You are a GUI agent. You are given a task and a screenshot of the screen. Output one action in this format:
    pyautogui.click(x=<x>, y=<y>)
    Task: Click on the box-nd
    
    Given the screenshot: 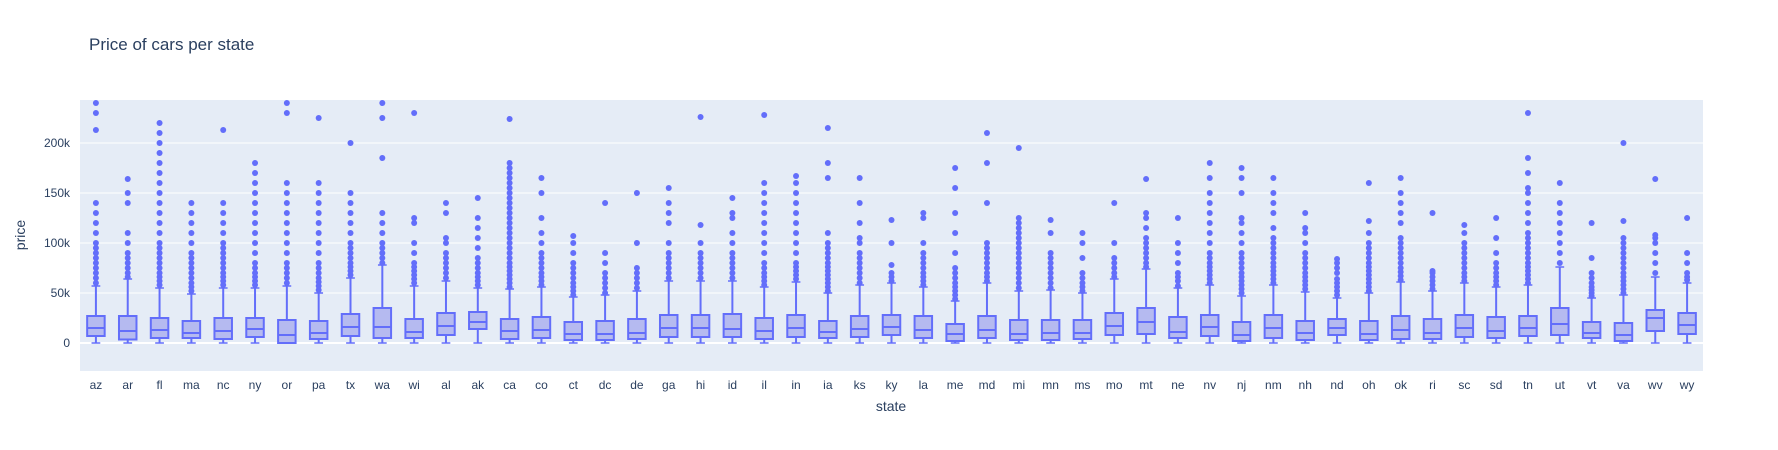 What is the action you would take?
    pyautogui.click(x=1337, y=300)
    